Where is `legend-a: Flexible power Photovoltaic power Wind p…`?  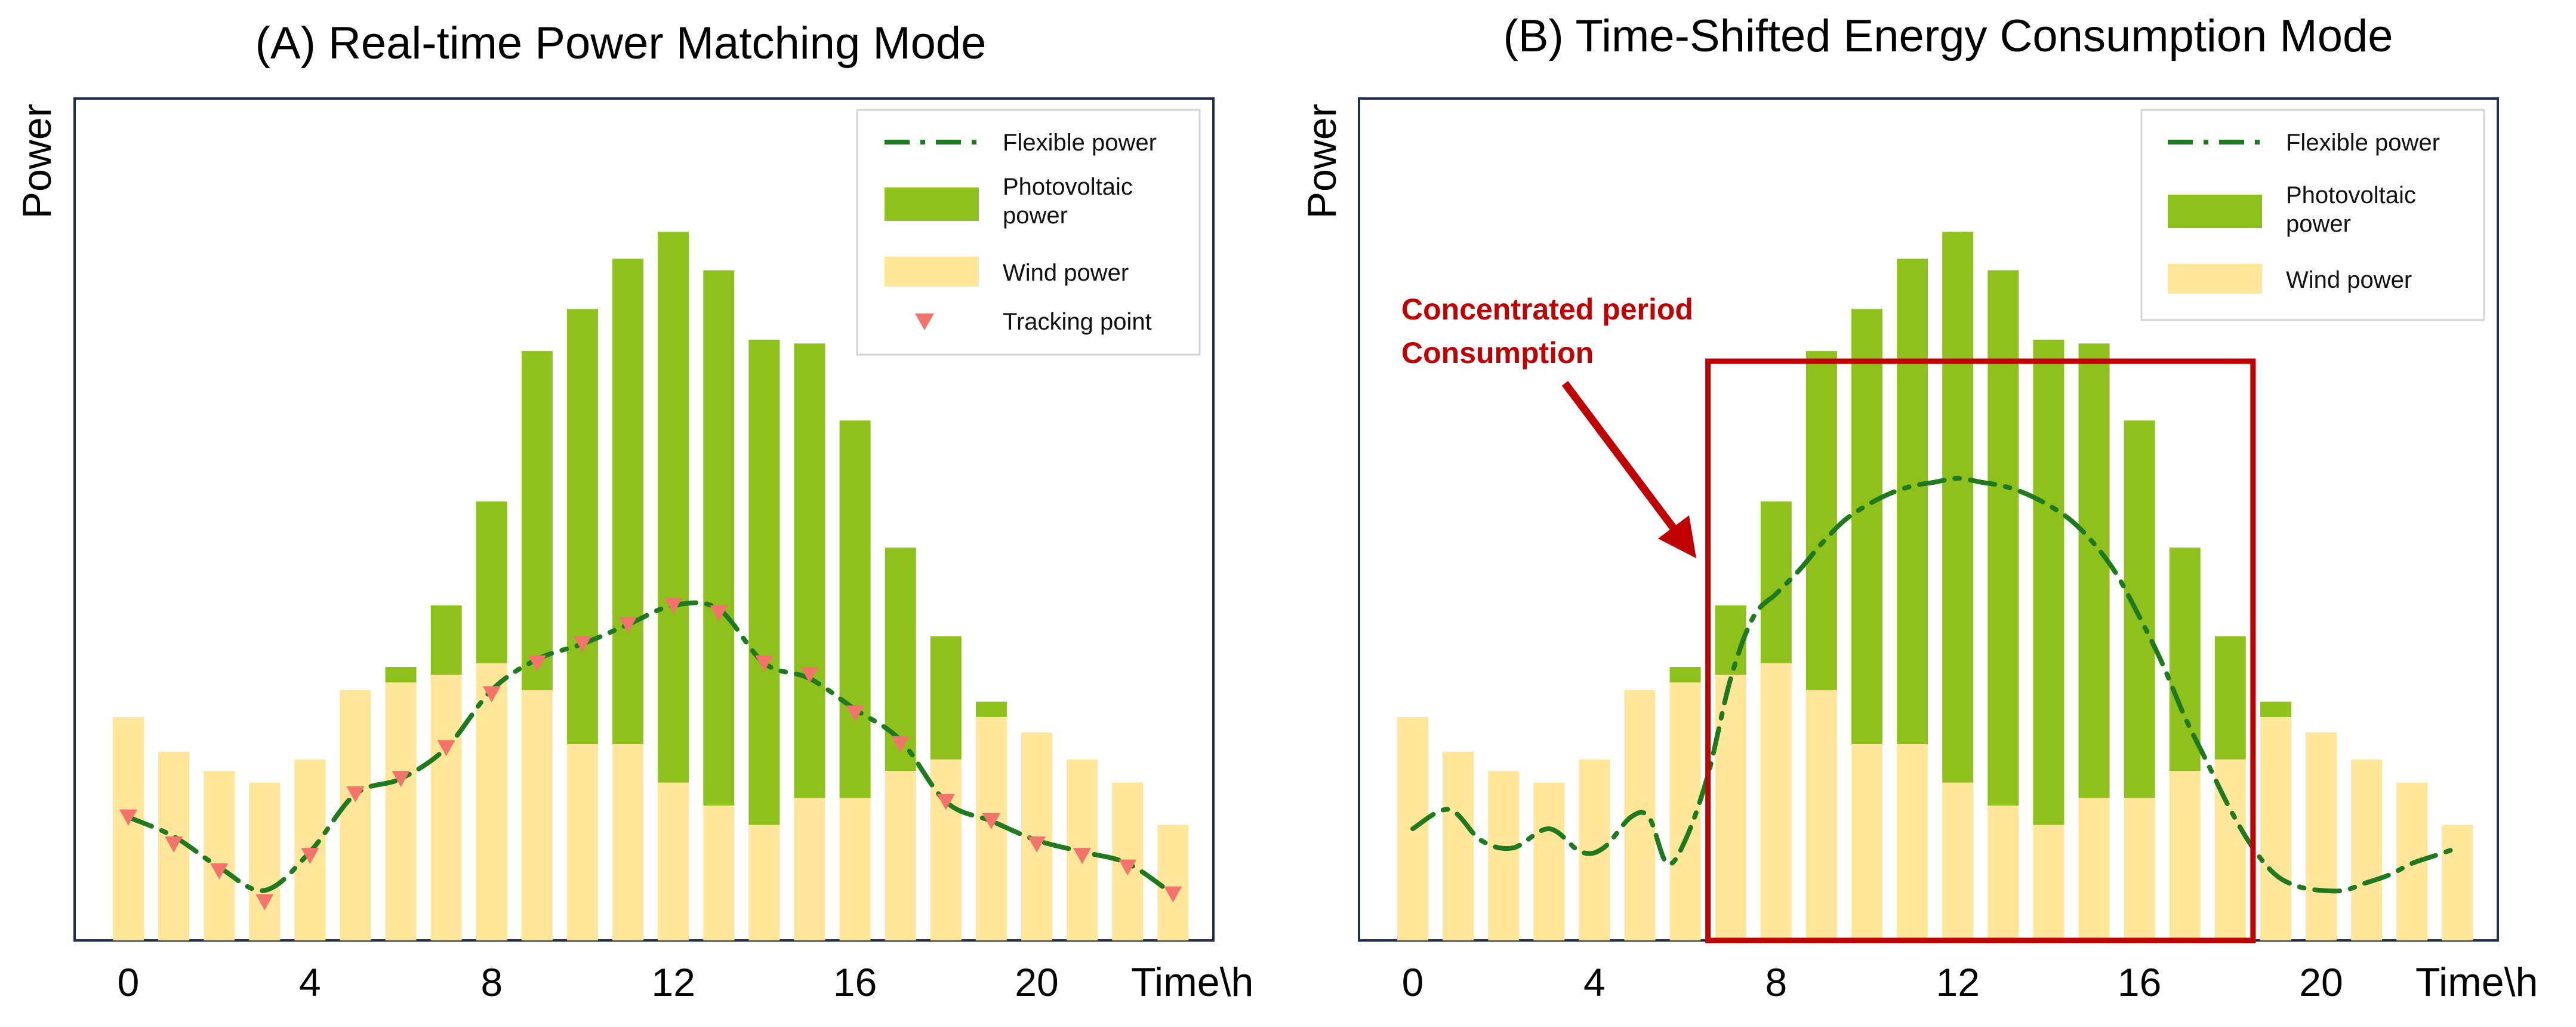
legend-a: Flexible power Photovoltaic power Wind p… is located at coordinates (1028, 232).